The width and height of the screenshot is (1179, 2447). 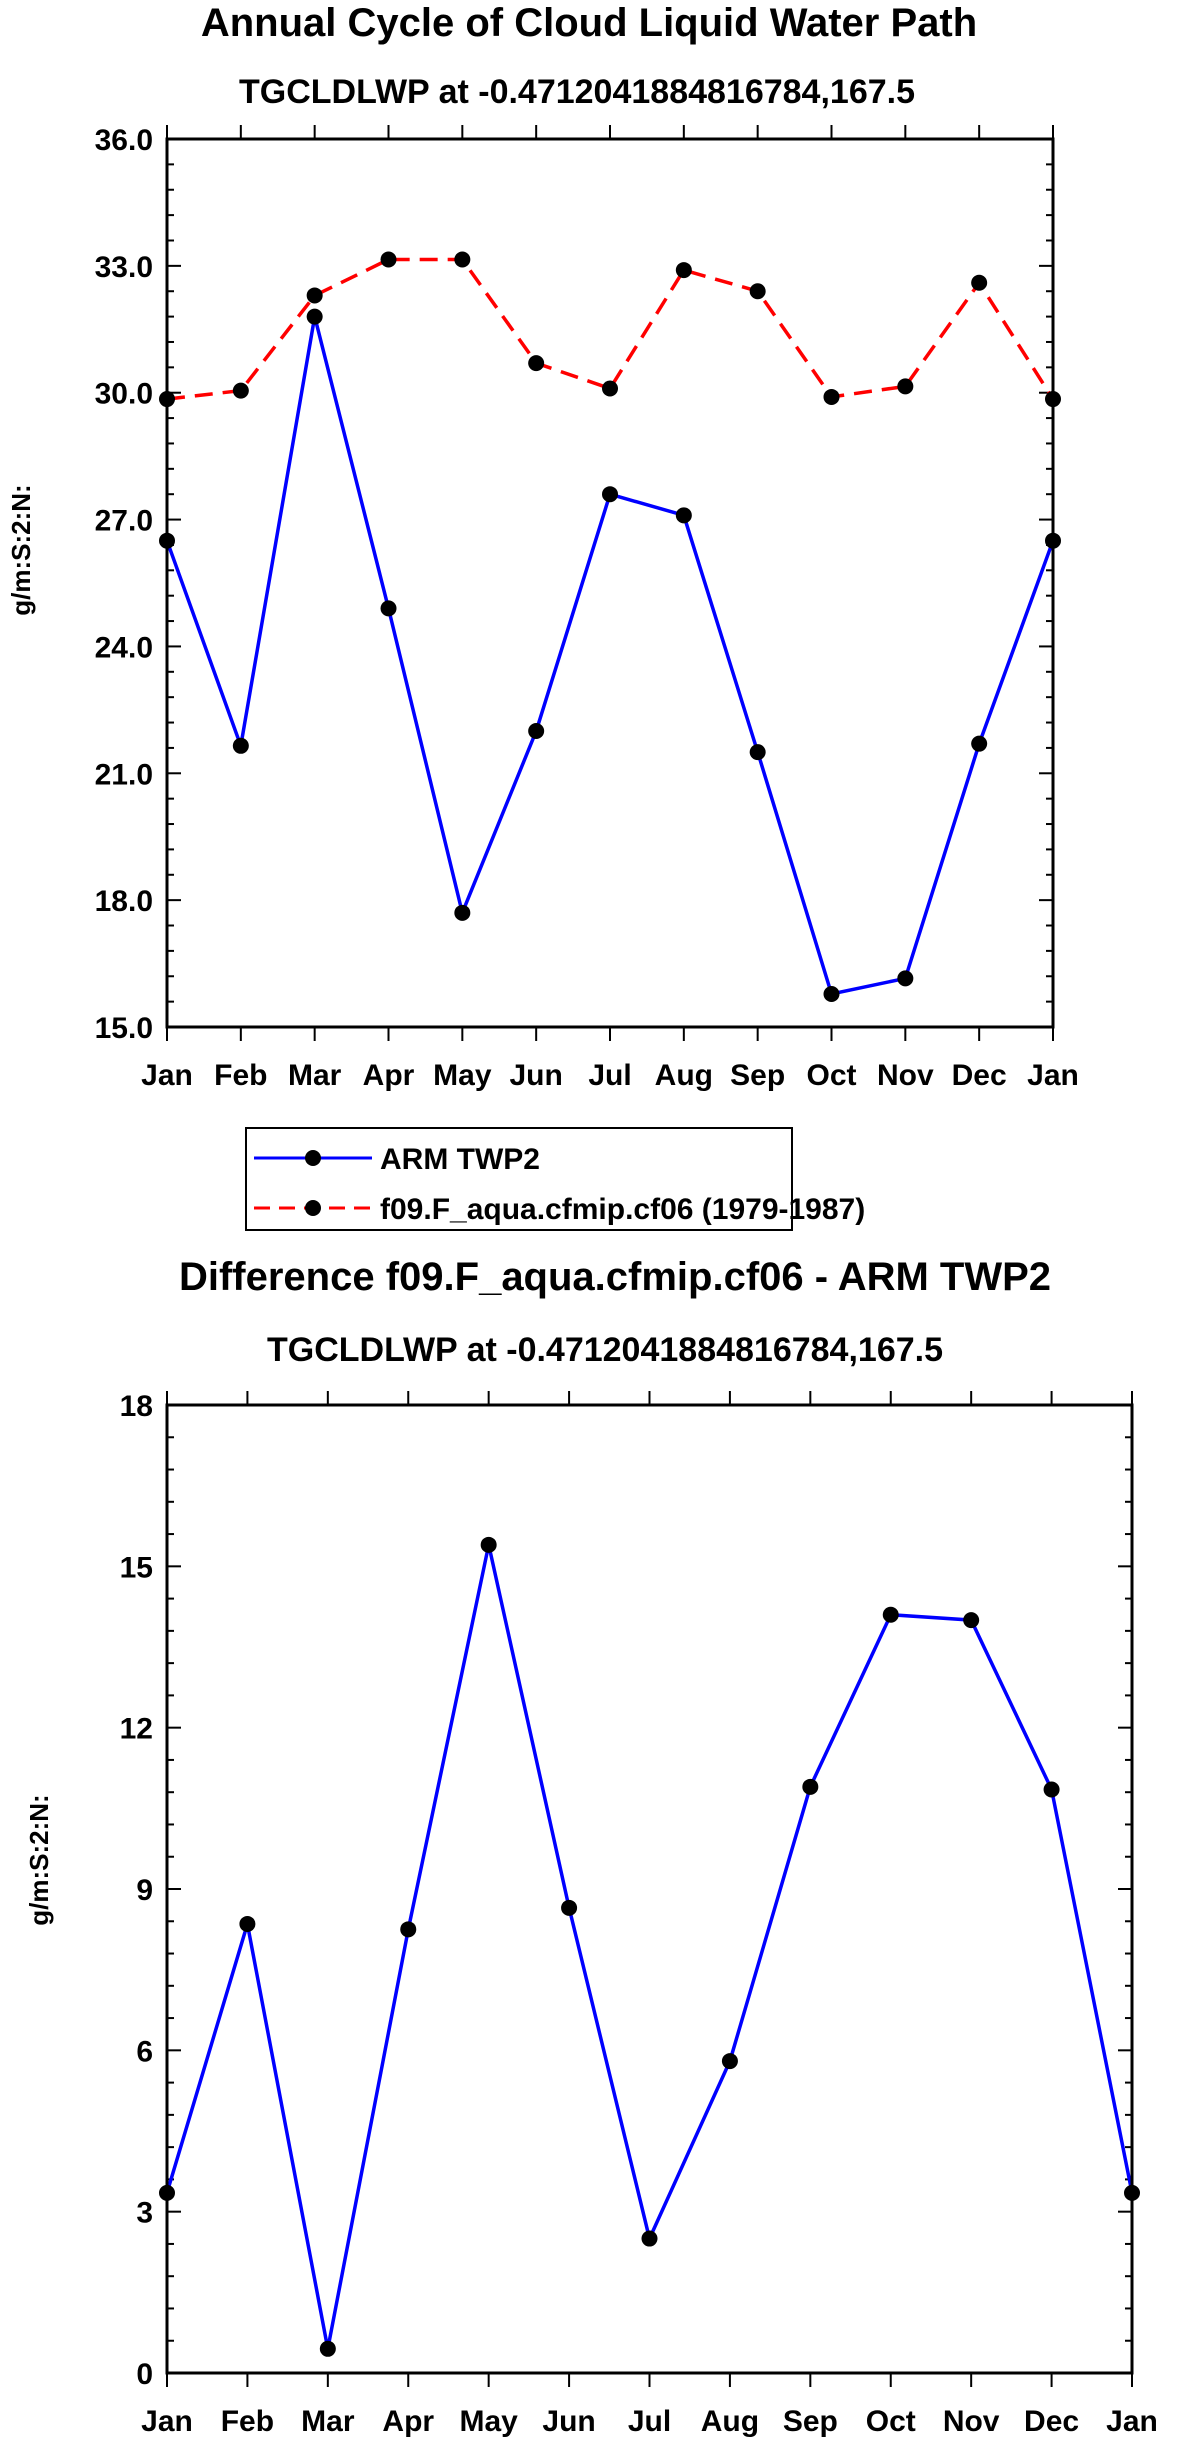 What do you see at coordinates (124, 1028) in the screenshot?
I see `chart1-y-tick-label: 15.0` at bounding box center [124, 1028].